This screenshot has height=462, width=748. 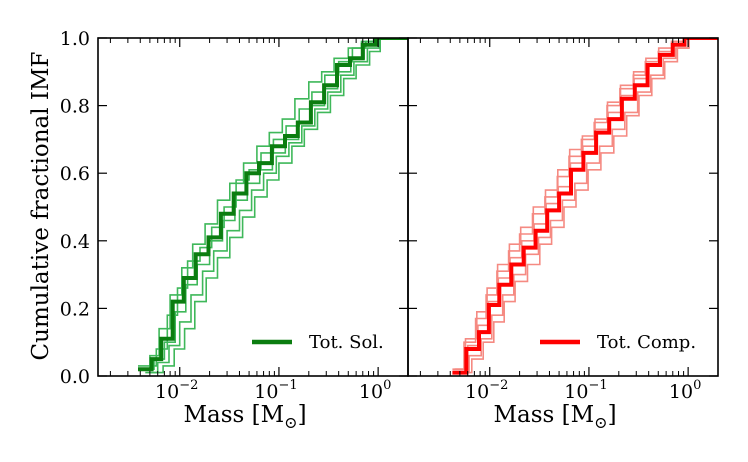 I want to click on legend-label: Tot. Sol., so click(x=346, y=342).